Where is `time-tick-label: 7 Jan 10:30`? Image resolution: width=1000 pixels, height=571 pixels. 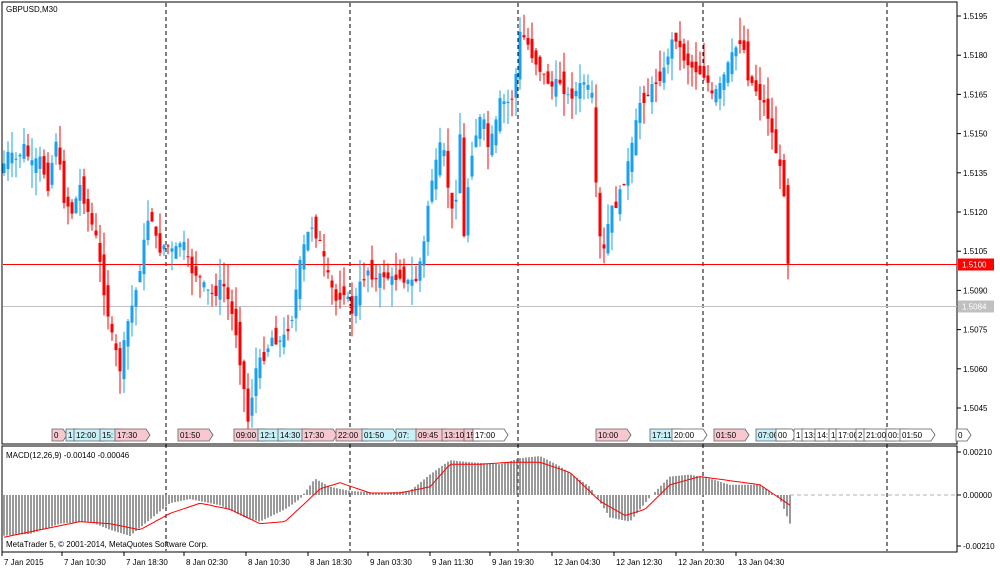
time-tick-label: 7 Jan 10:30 is located at coordinates (85, 562).